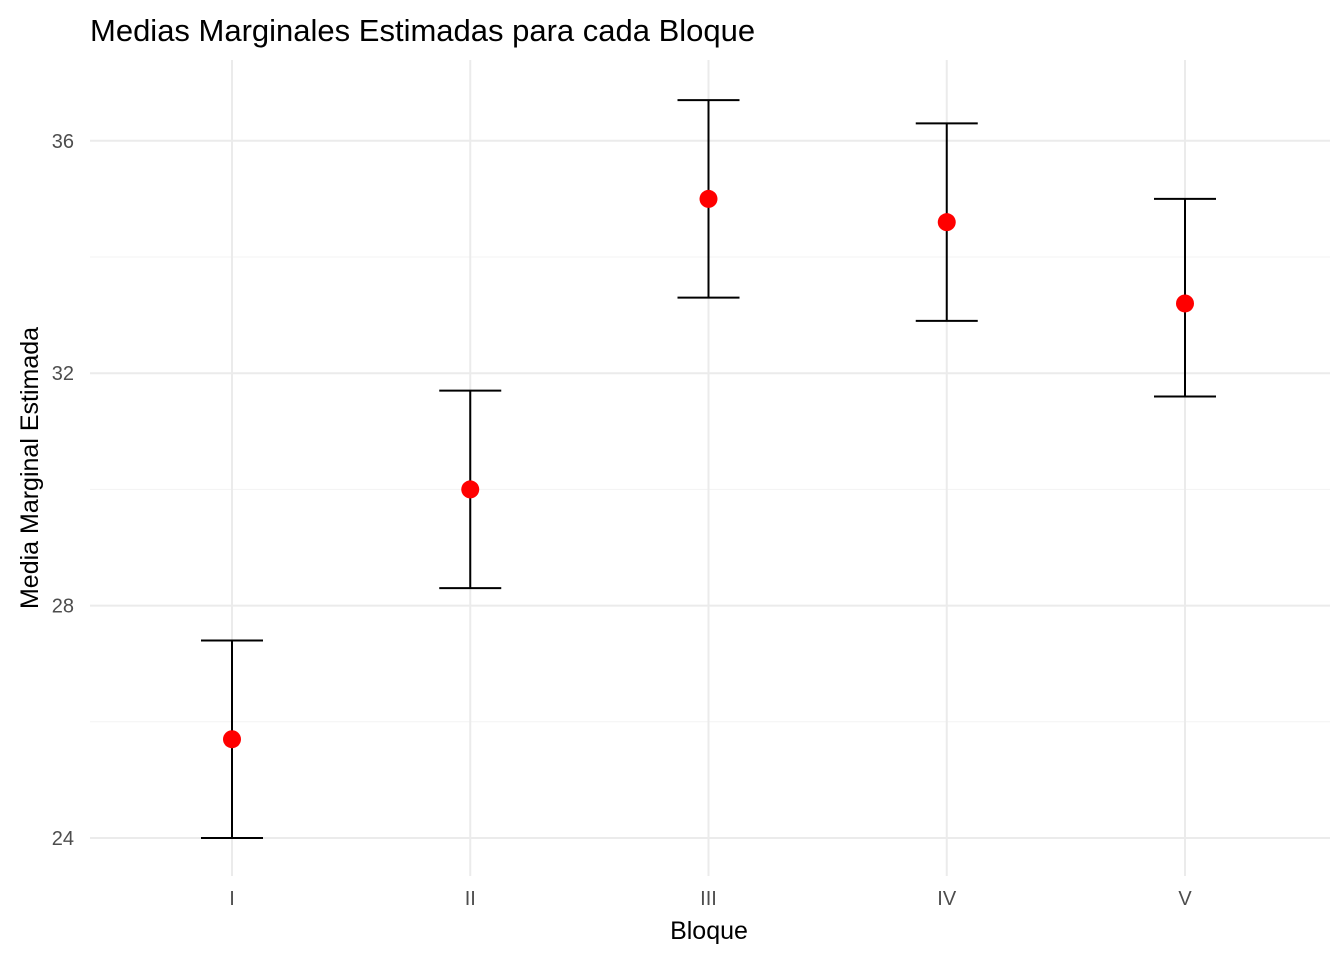 The width and height of the screenshot is (1344, 960). I want to click on y-tick-label: 28, so click(63, 607).